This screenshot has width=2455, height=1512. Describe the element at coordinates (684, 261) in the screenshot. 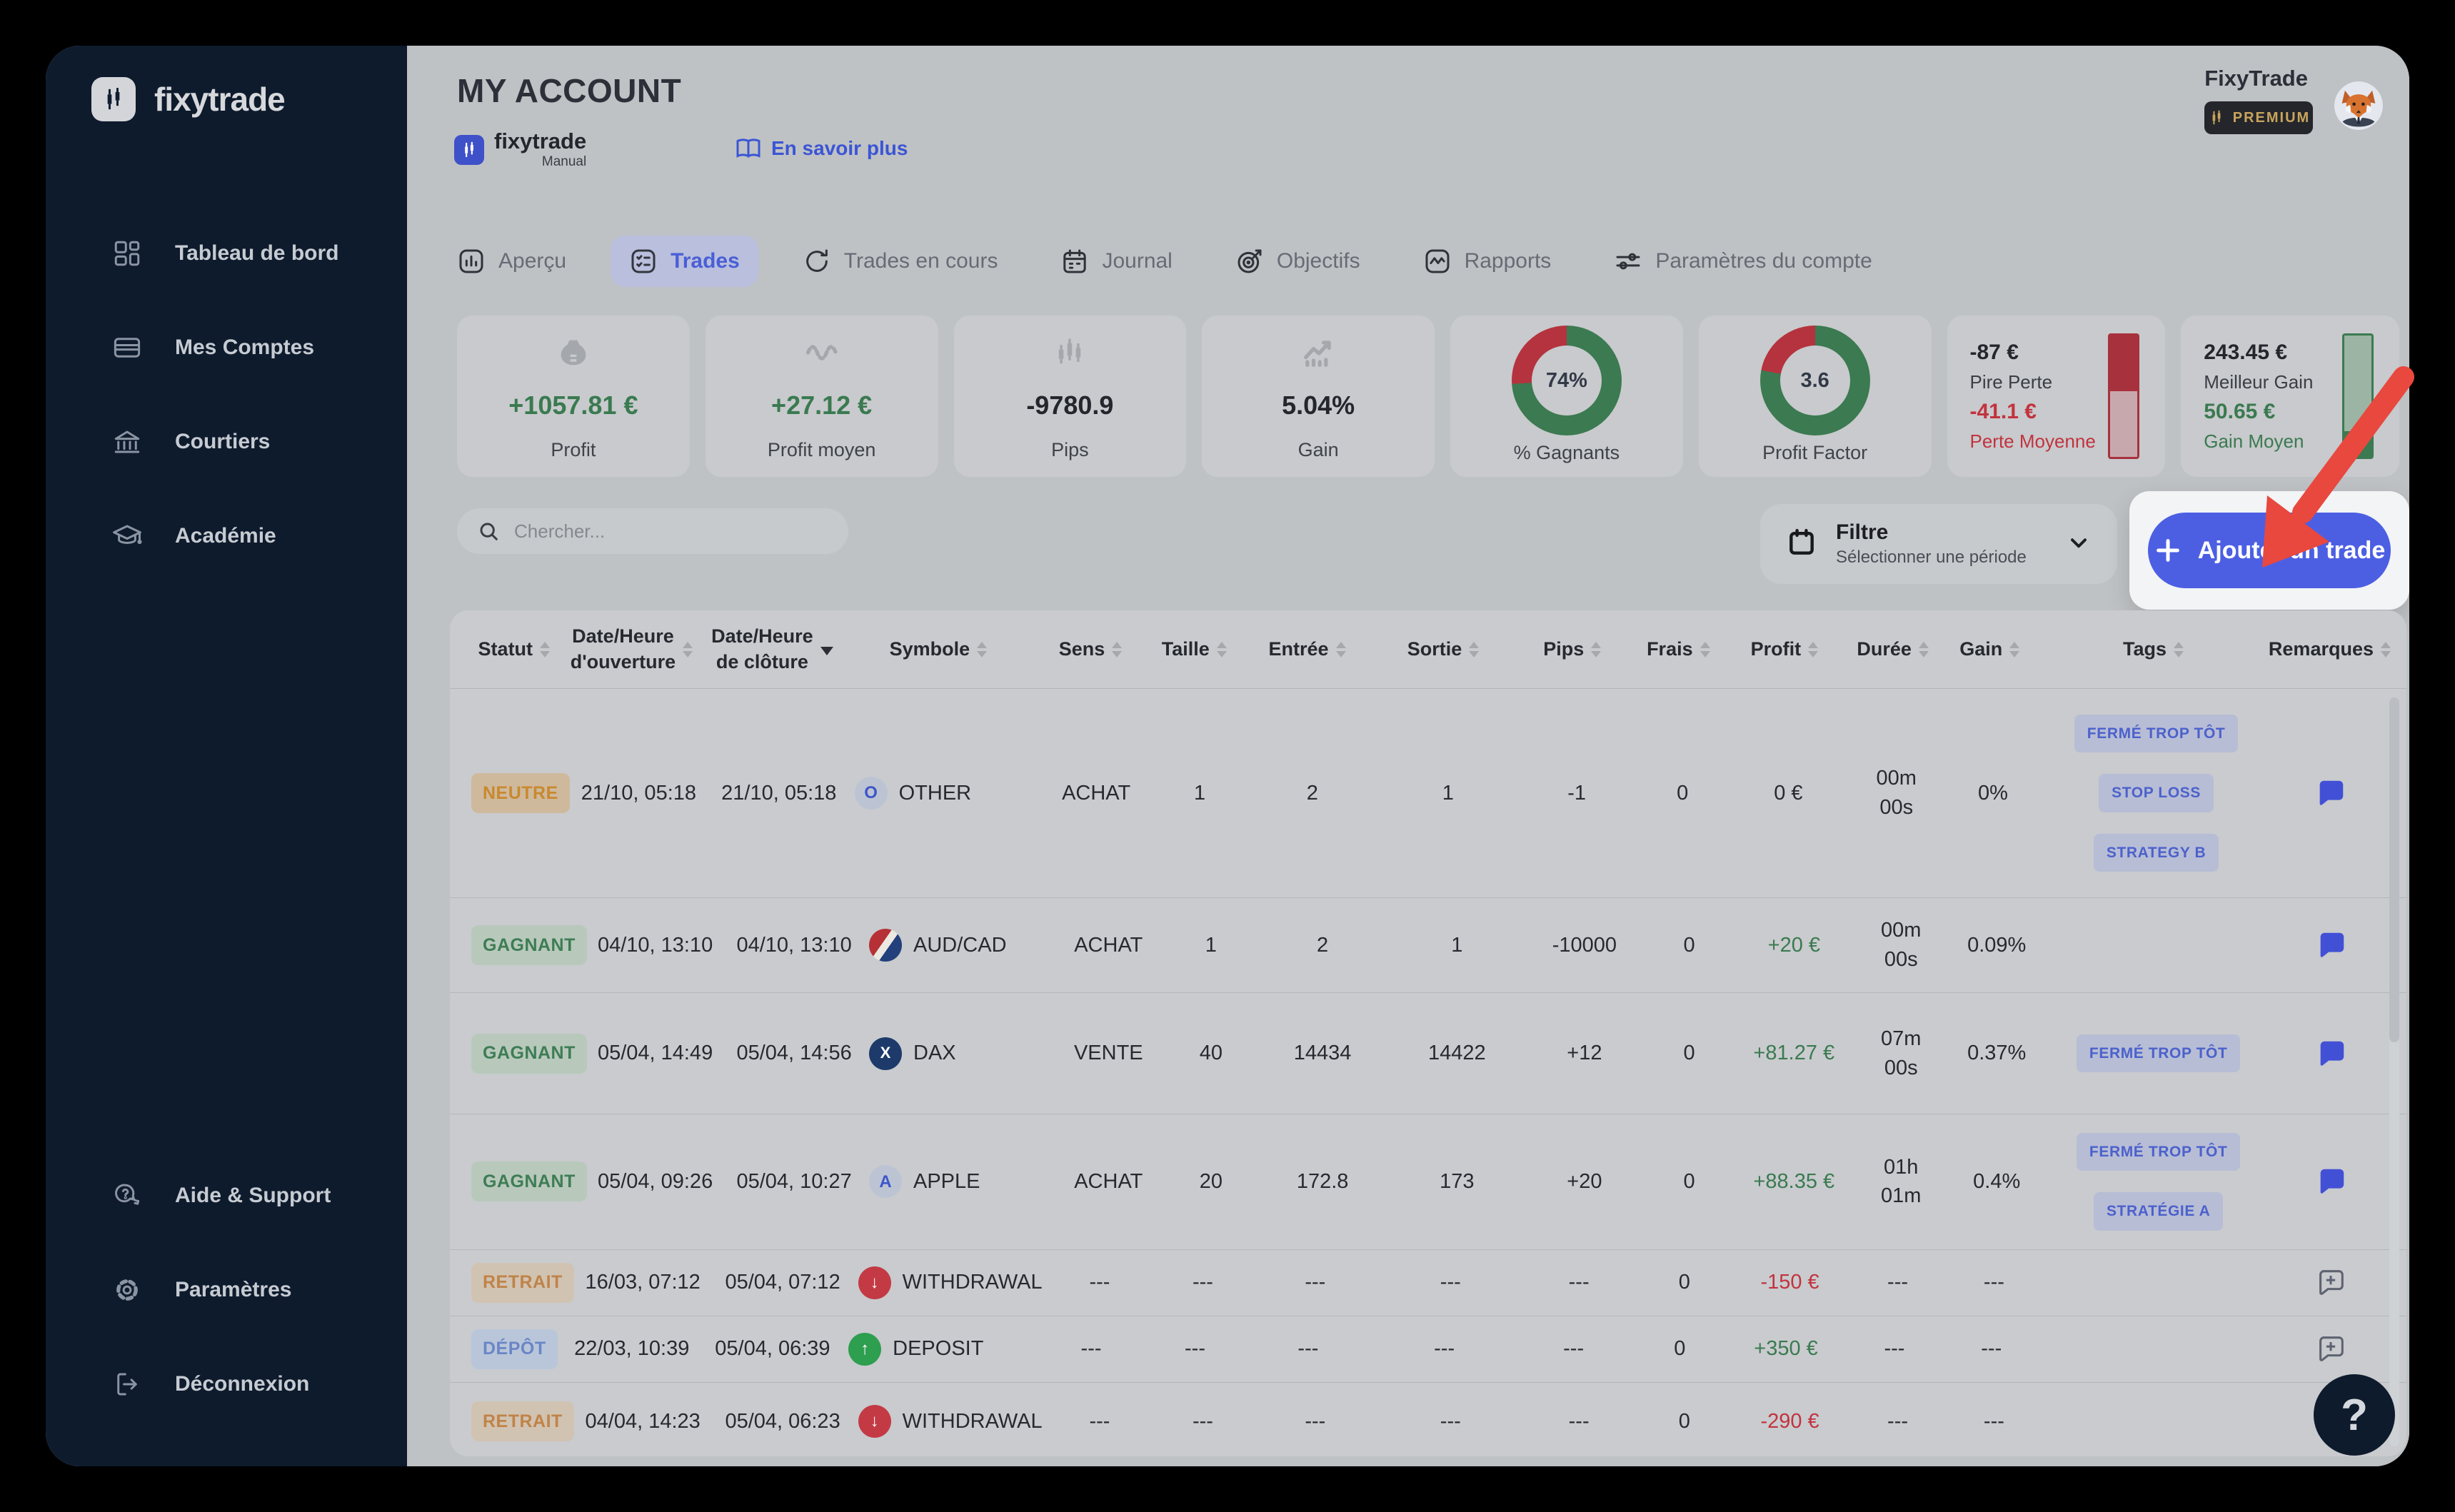

I see `tab-trades: Trades` at that location.